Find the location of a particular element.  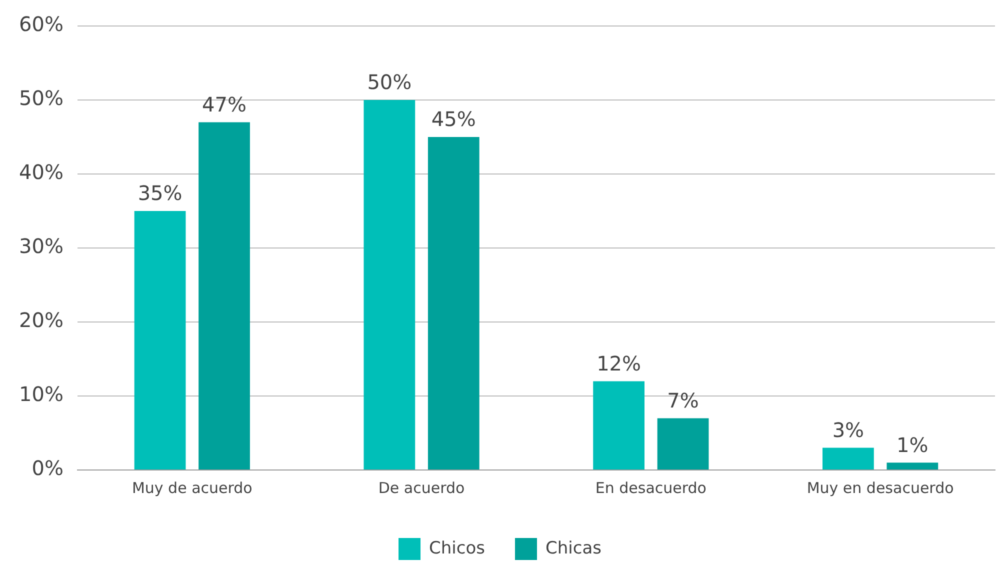

data-label: 7% is located at coordinates (683, 400).